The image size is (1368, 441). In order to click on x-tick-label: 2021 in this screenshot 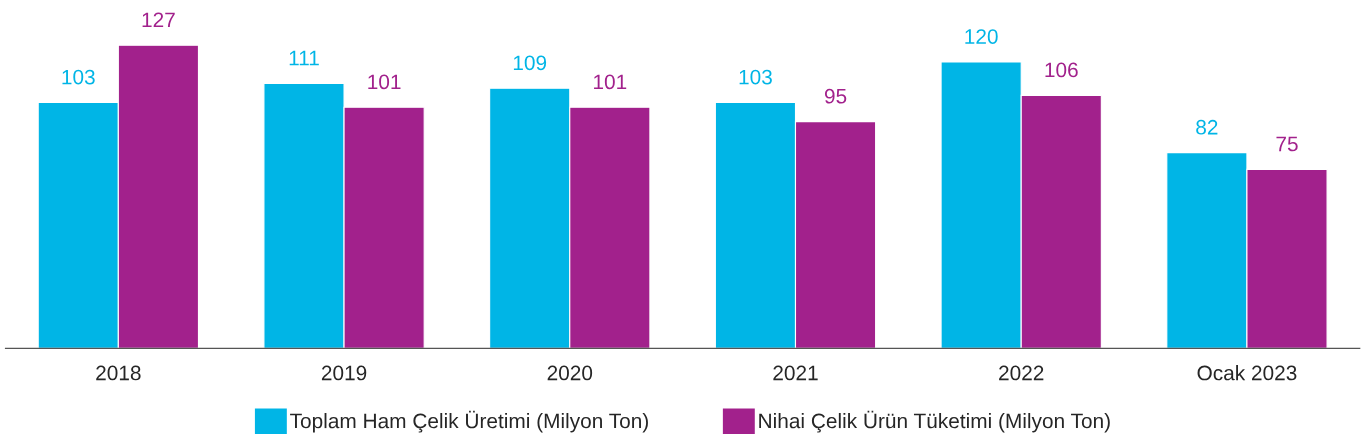, I will do `click(795, 373)`.